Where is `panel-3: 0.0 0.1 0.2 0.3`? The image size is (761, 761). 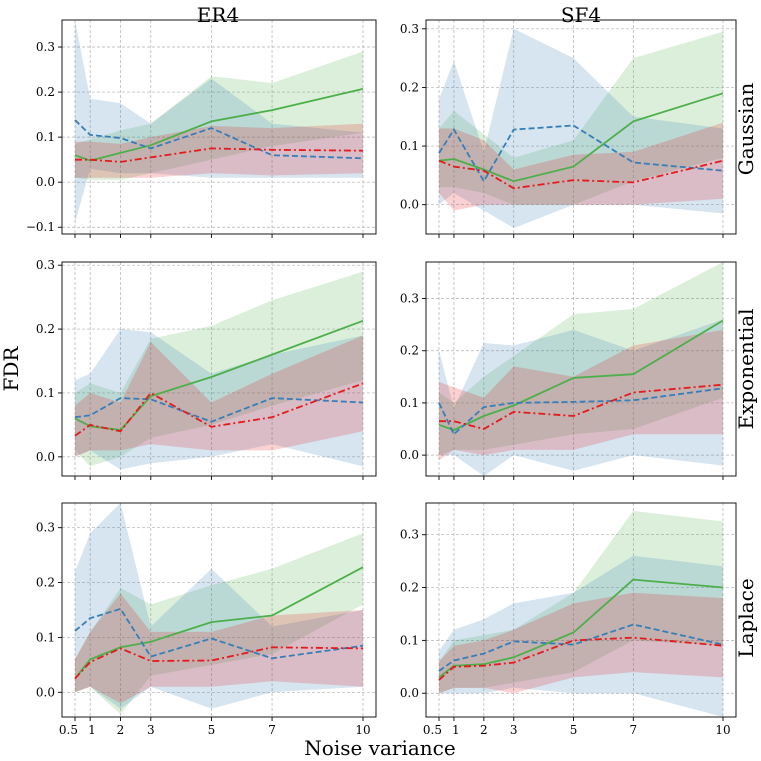 panel-3: 0.0 0.1 0.2 0.3 is located at coordinates (568, 370).